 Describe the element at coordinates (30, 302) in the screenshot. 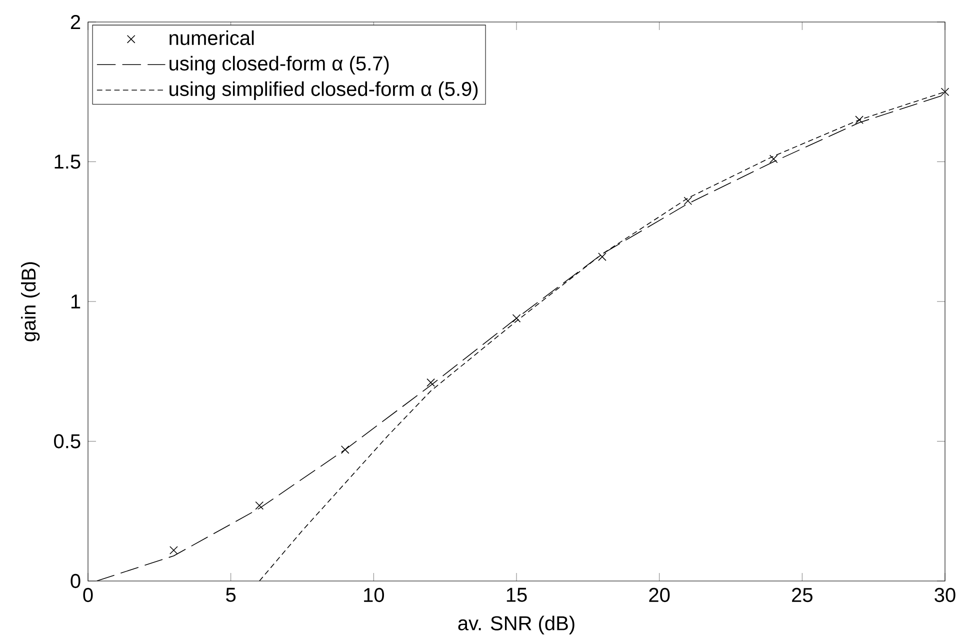

I see `y-axis-title: gain (dB)` at that location.